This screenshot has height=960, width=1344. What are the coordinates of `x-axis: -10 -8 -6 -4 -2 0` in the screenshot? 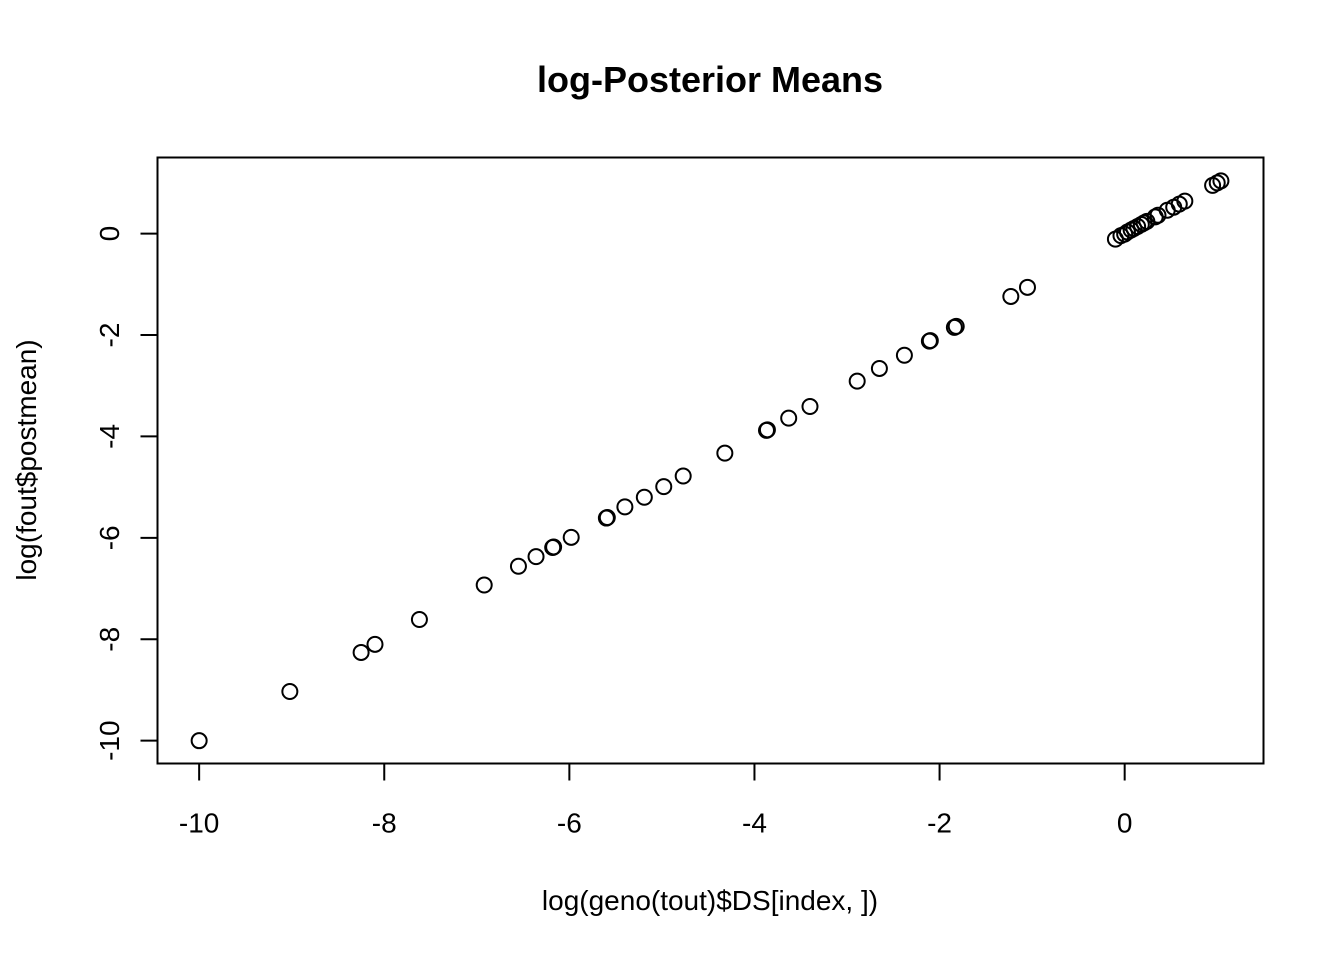 It's located at (656, 800).